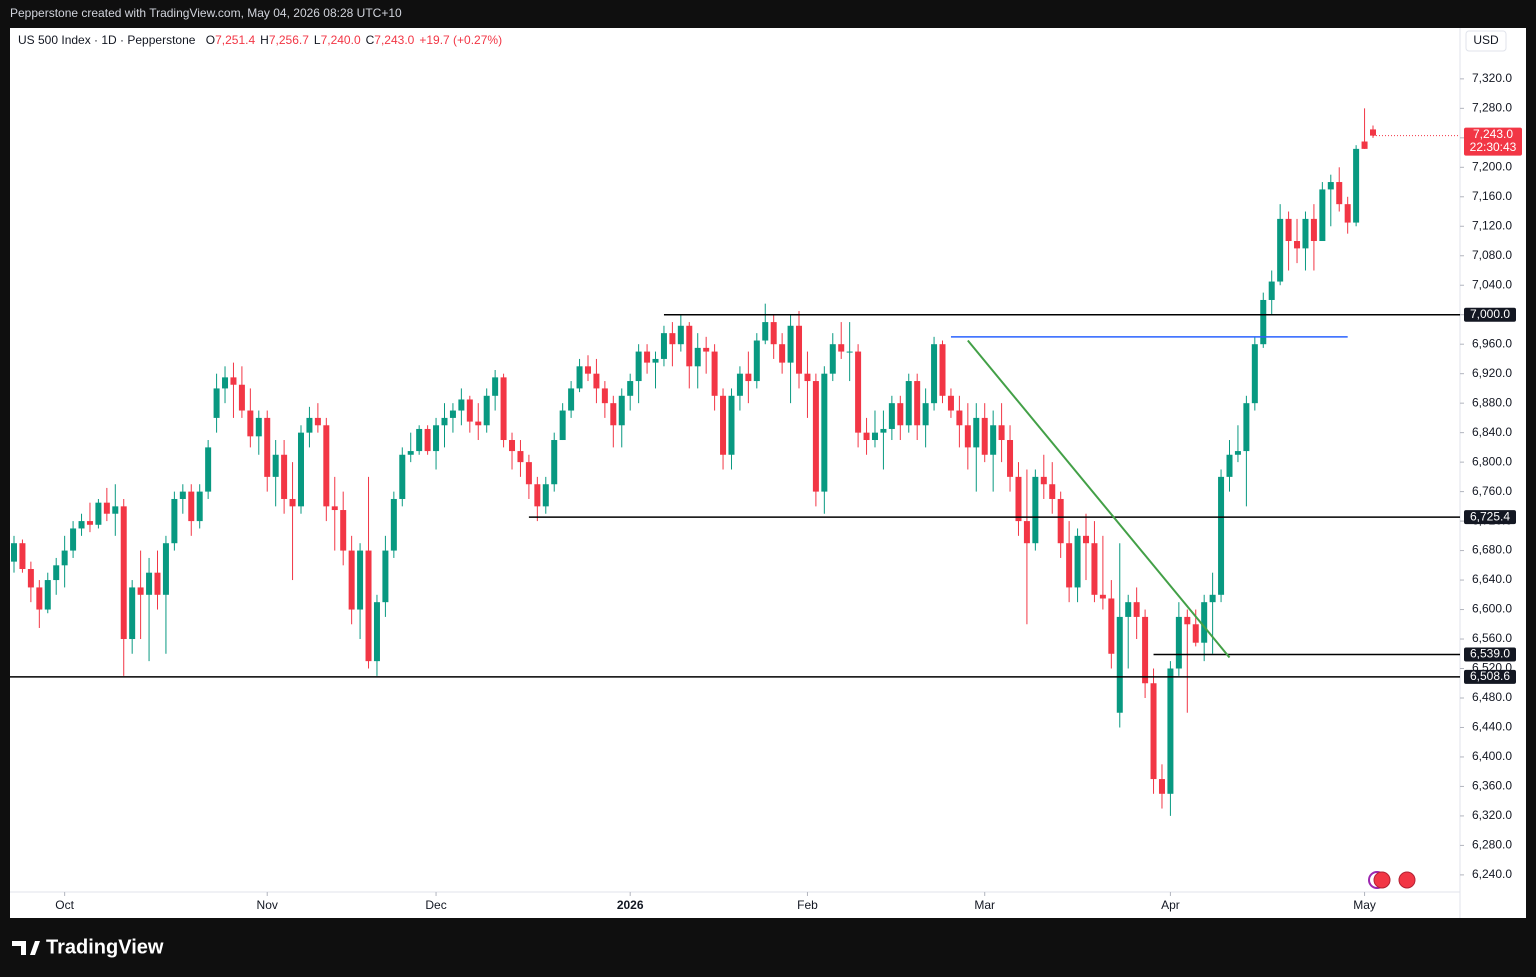 This screenshot has width=1536, height=977. Describe the element at coordinates (107, 40) in the screenshot. I see `symbol: US 500 Index · 1D · Pepperstone` at that location.